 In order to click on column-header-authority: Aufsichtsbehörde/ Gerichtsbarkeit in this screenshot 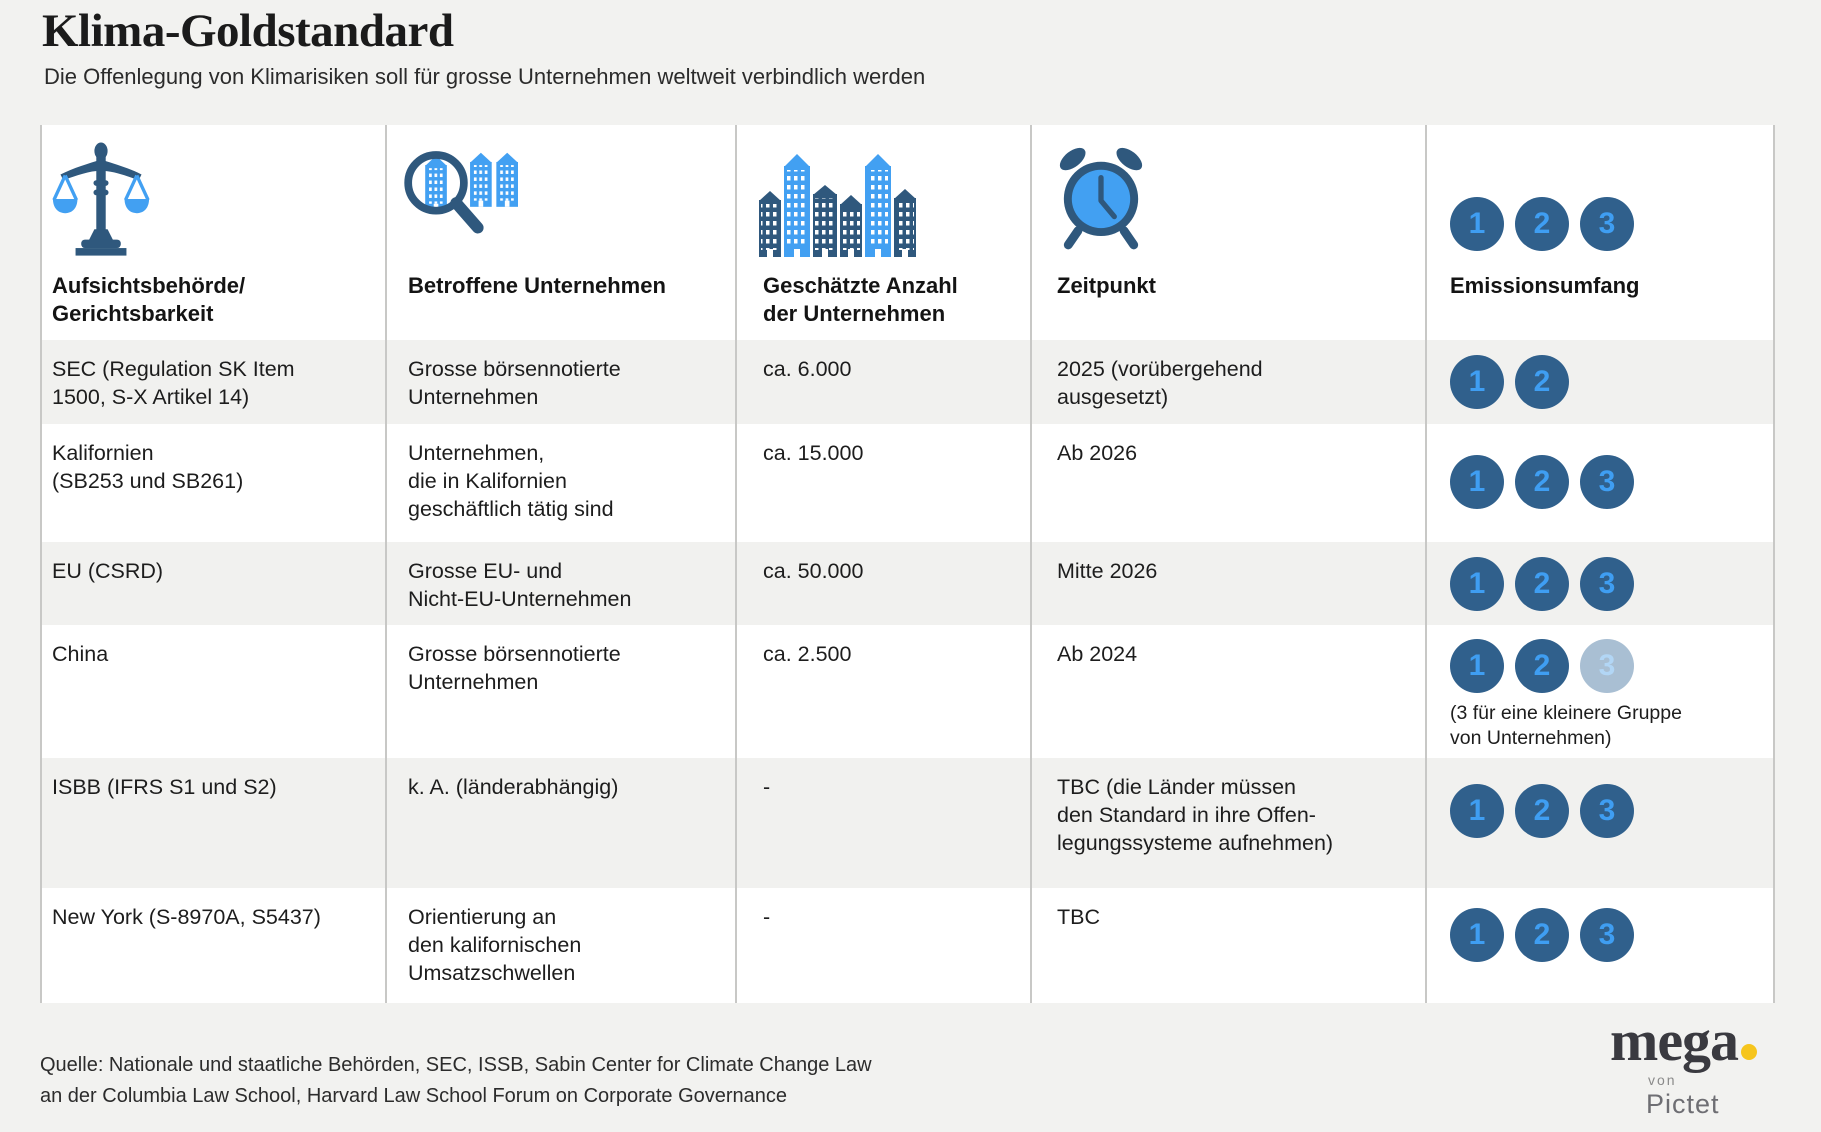, I will do `click(149, 299)`.